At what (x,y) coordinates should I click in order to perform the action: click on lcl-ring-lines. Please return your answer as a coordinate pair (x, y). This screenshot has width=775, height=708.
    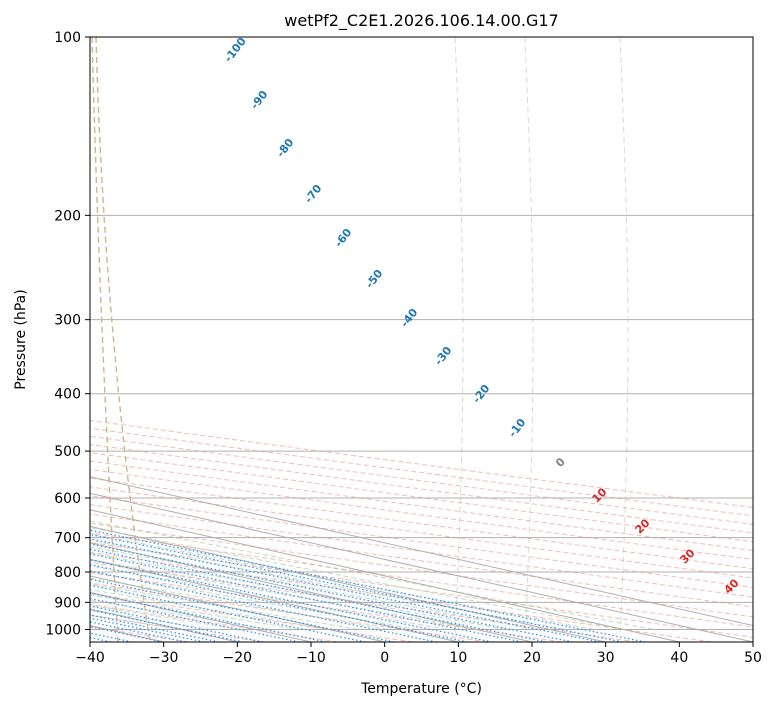
    Looking at the image, I should click on (121, 339).